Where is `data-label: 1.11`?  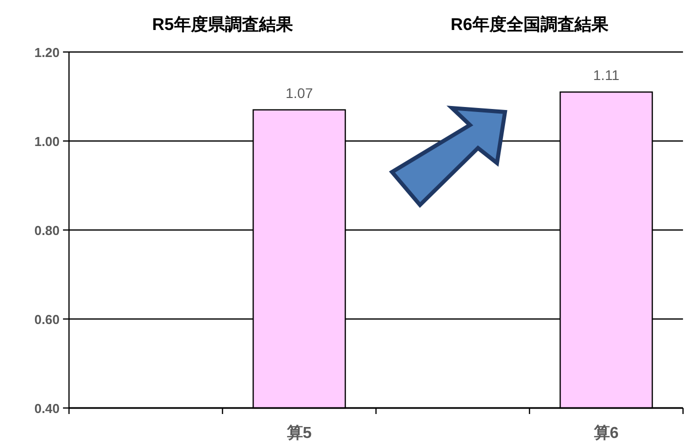
data-label: 1.11 is located at coordinates (606, 75).